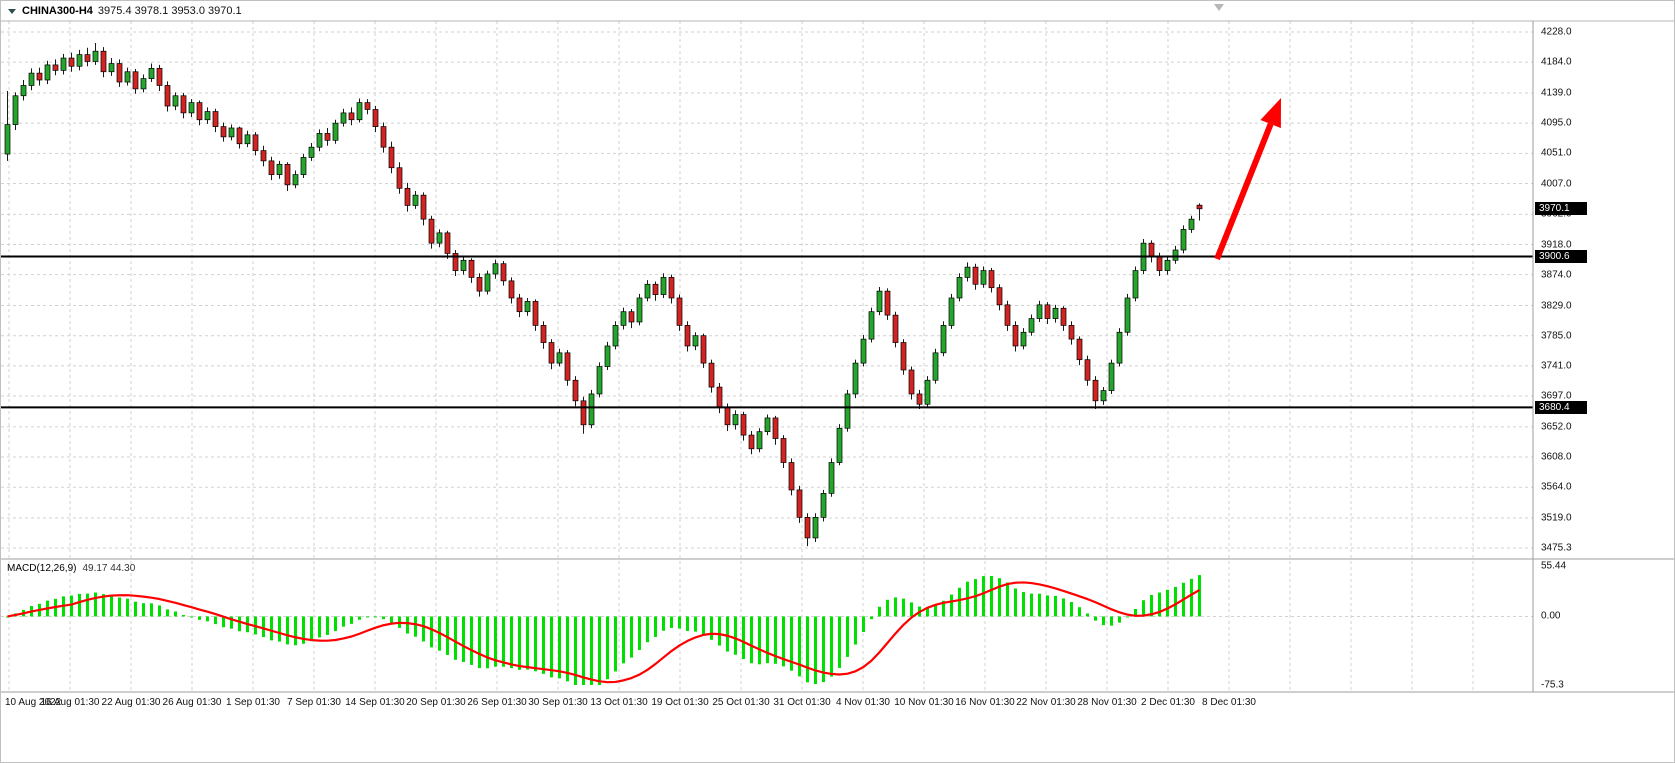 Image resolution: width=1675 pixels, height=763 pixels. Describe the element at coordinates (192, 702) in the screenshot. I see `time-axis-label: 26 Aug 01:30` at that location.